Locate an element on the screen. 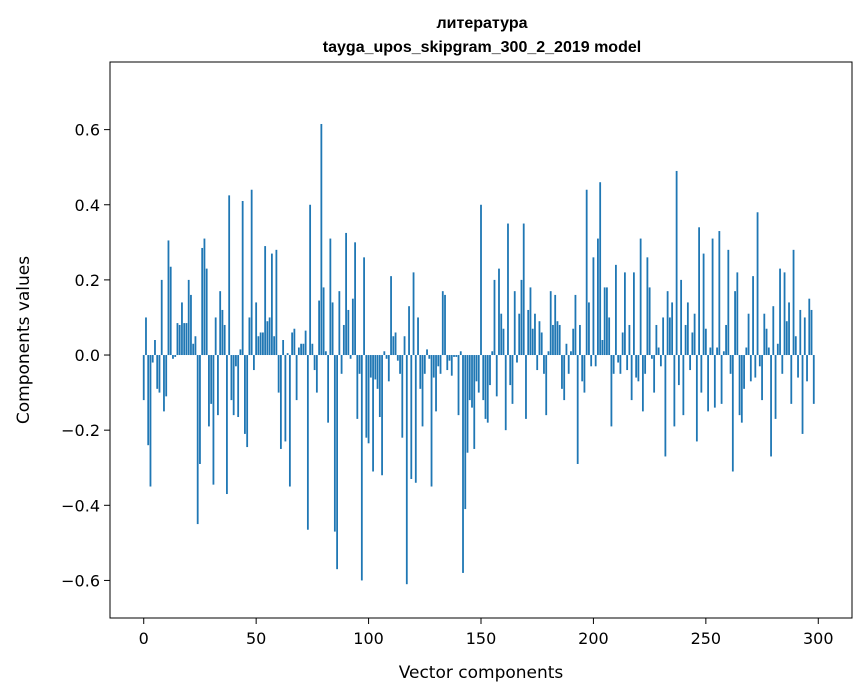 Image resolution: width=867 pixels, height=696 pixels. x-axis-label: Vector components is located at coordinates (481, 673).